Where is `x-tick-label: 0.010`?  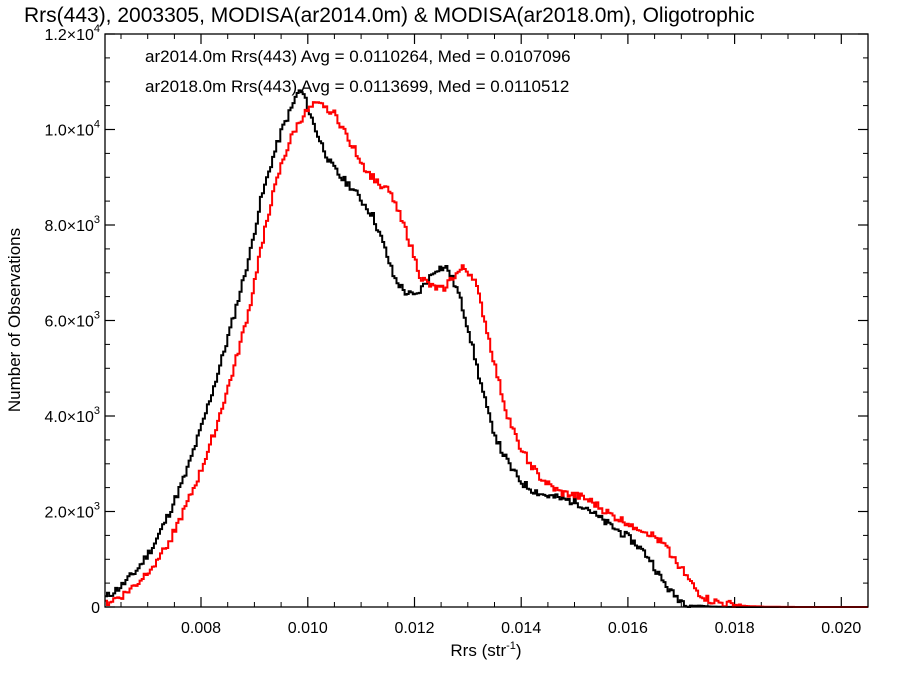
x-tick-label: 0.010 is located at coordinates (308, 628).